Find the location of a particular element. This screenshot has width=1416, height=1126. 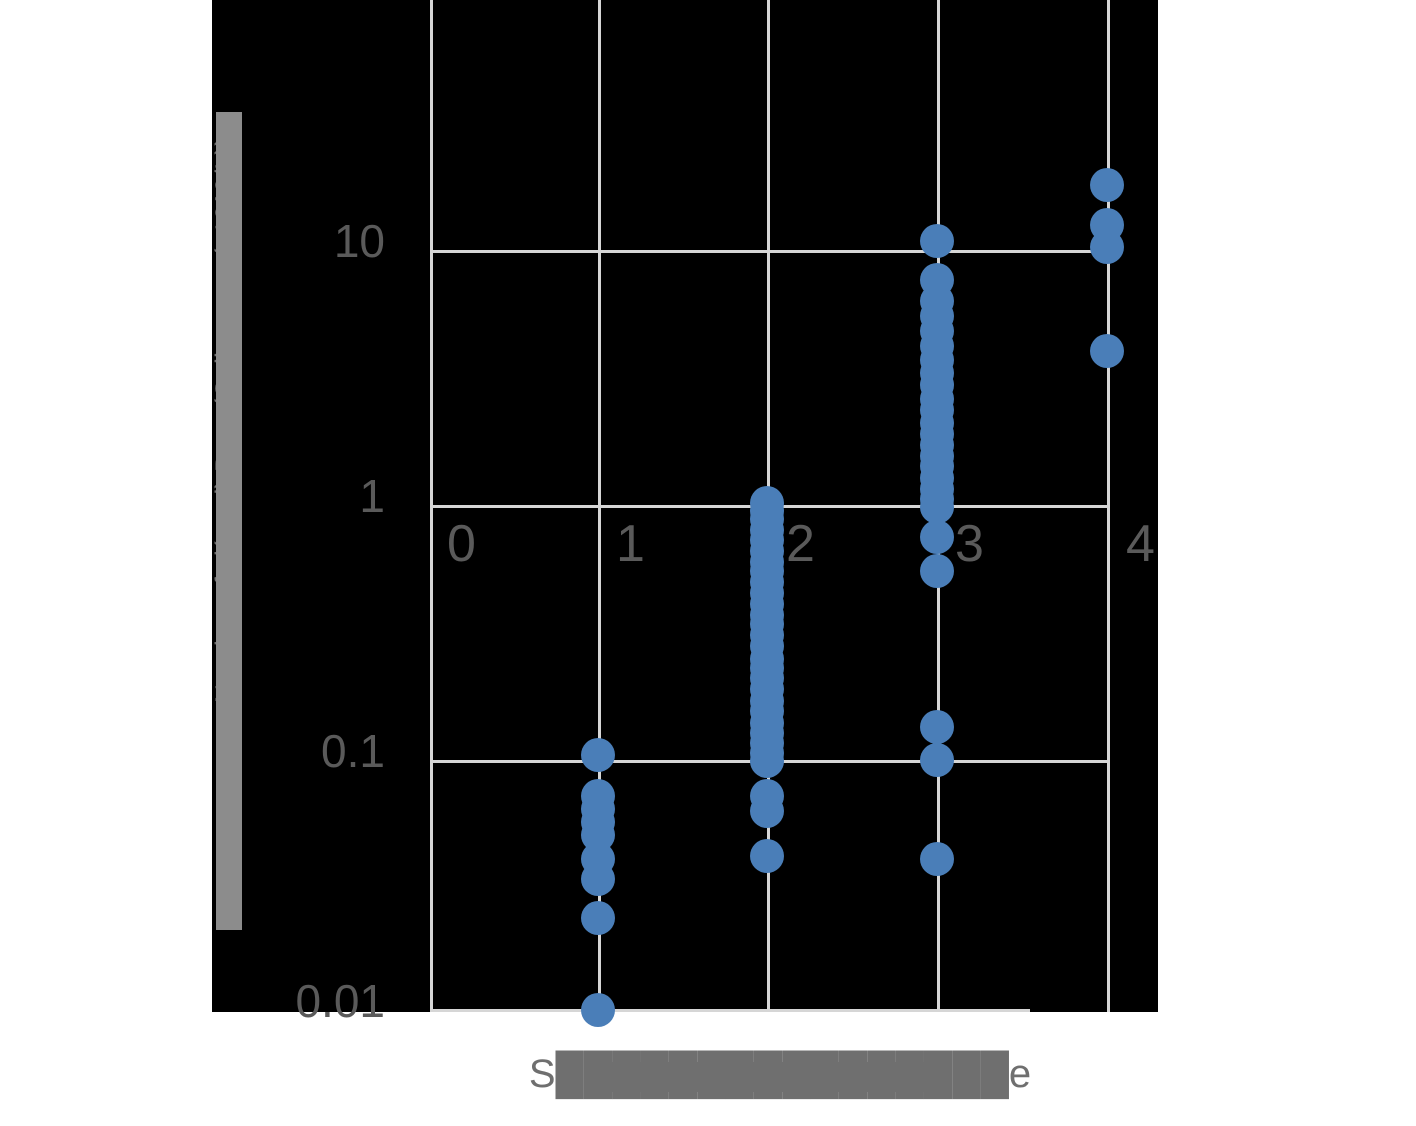

x-tick-label-0: 0 is located at coordinates (461, 544).